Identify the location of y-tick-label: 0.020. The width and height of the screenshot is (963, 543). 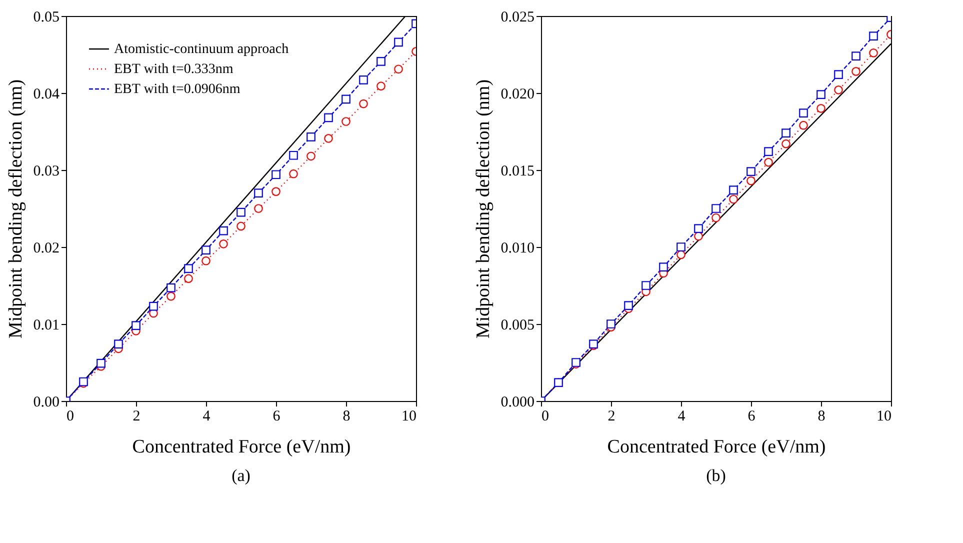
(517, 94).